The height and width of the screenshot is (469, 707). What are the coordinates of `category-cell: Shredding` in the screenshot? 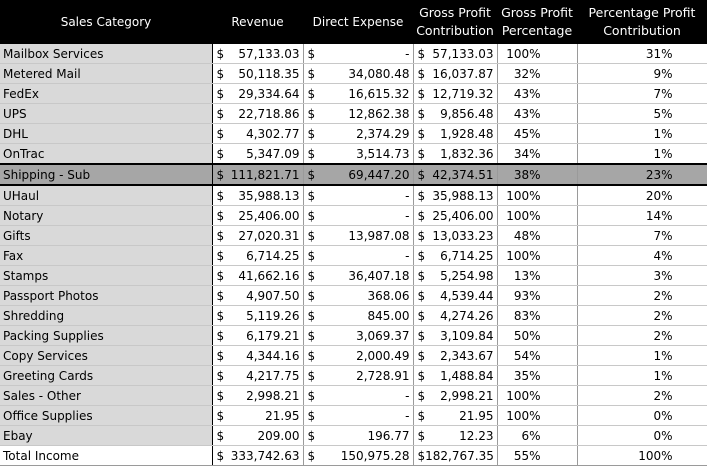 It's located at (106, 315).